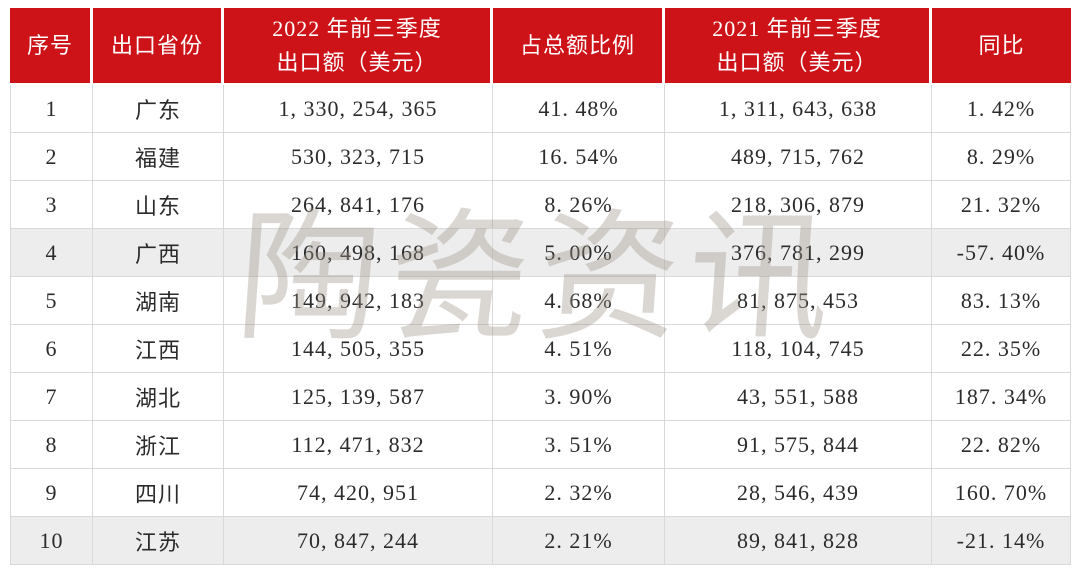  Describe the element at coordinates (358, 445) in the screenshot. I see `cell-export-2022: 112, 471, 832` at that location.